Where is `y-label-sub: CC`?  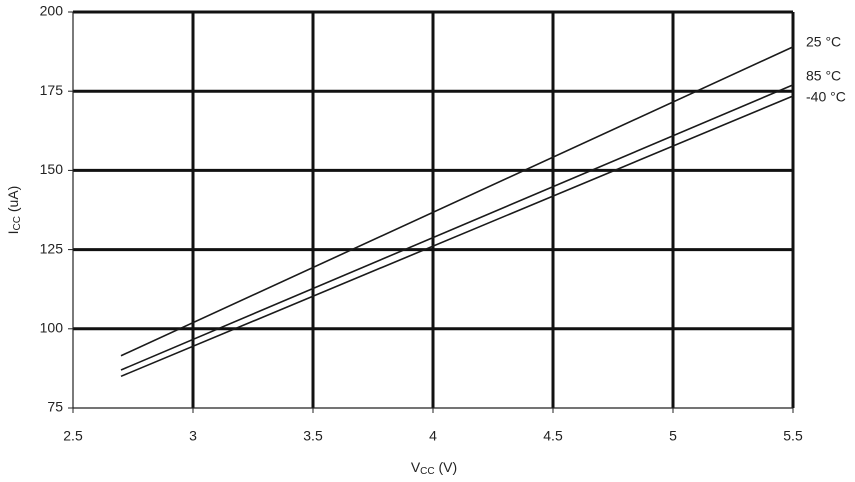
y-label-sub: CC is located at coordinates (17, 223).